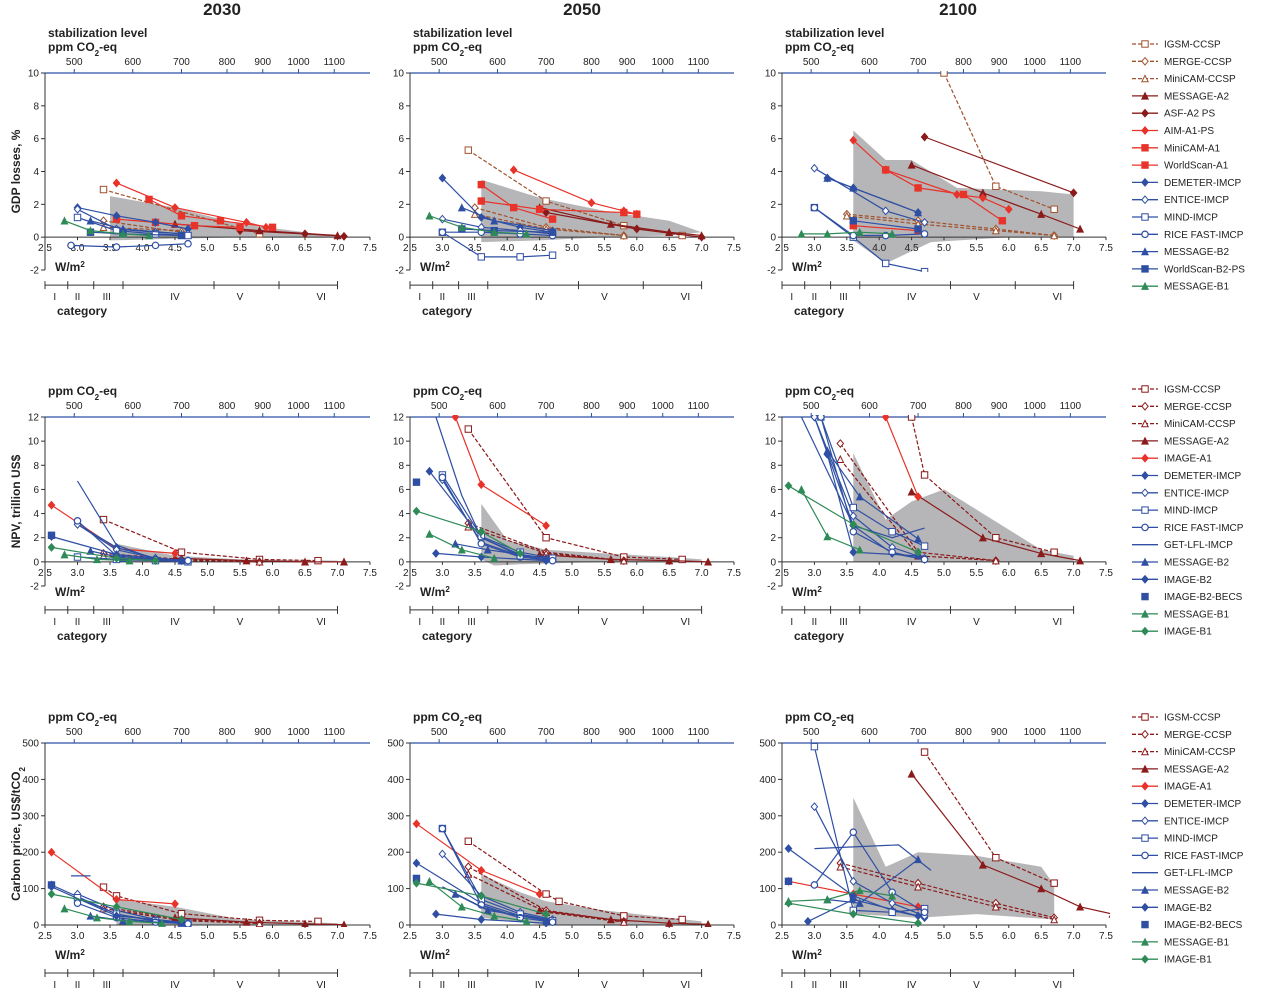 The image size is (1280, 995). I want to click on series-line-rice-fast-imcp, so click(869, 872).